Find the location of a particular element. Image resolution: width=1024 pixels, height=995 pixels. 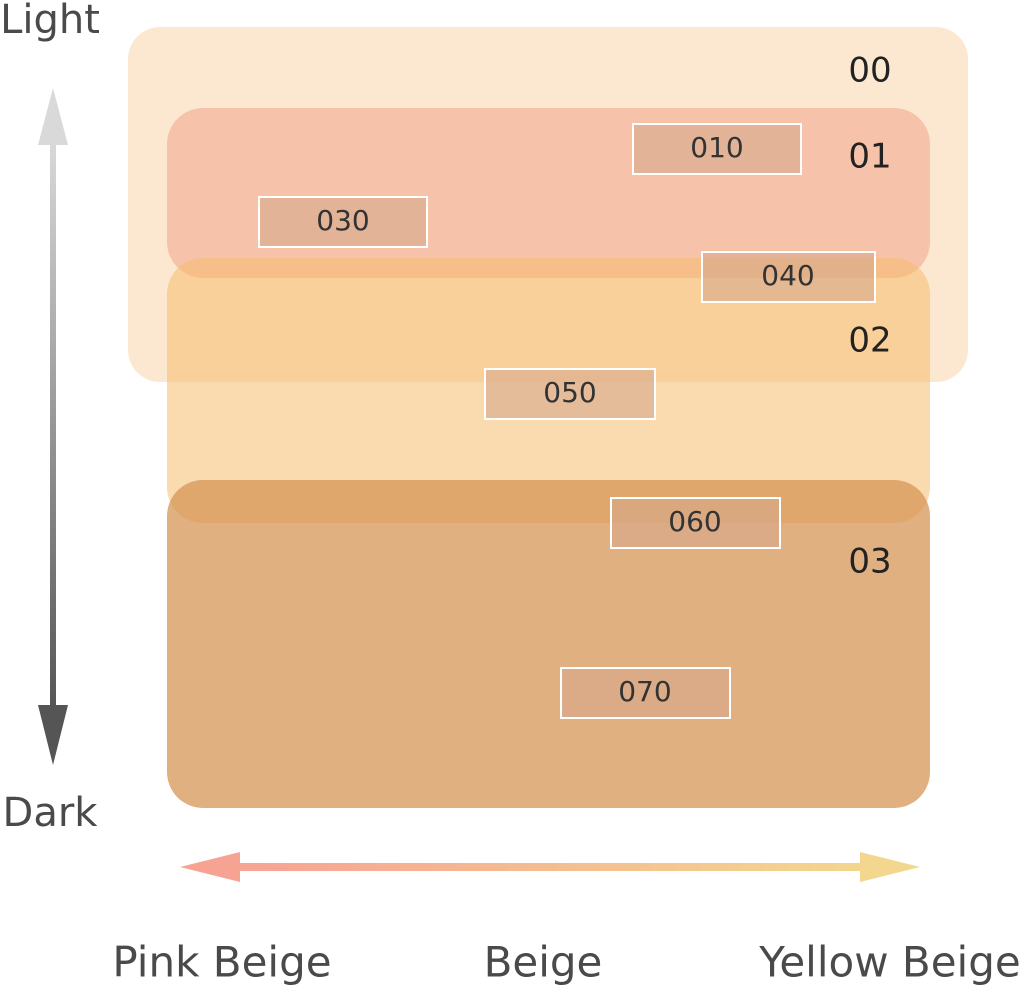

shade-label: 010 is located at coordinates (716, 147).